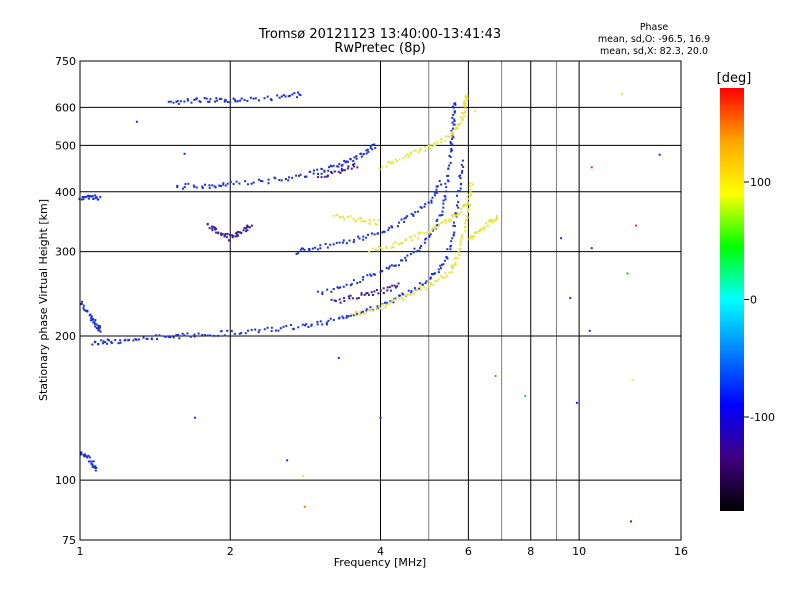 Image resolution: width=800 pixels, height=604 pixels. What do you see at coordinates (654, 27) in the screenshot?
I see `stats-heading: Phase` at bounding box center [654, 27].